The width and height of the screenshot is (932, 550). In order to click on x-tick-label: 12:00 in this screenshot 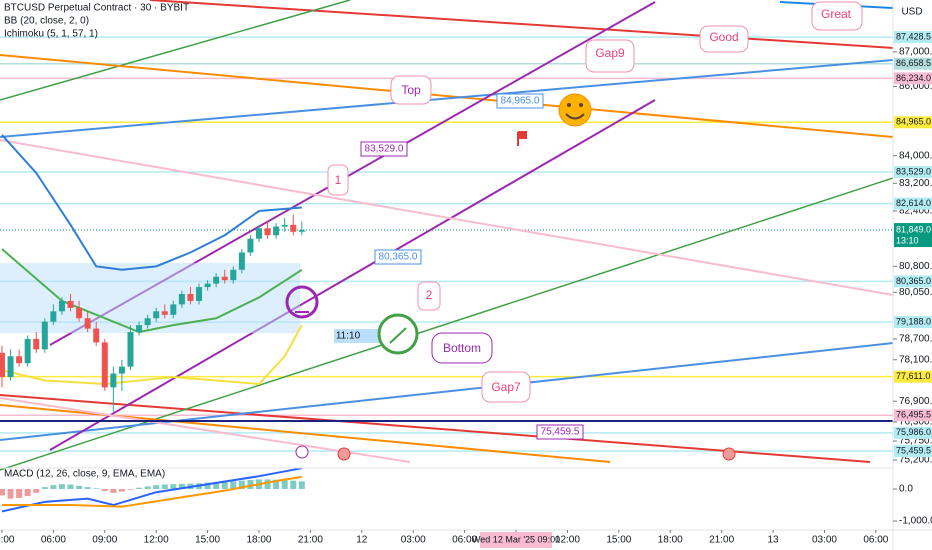, I will do `click(156, 540)`.